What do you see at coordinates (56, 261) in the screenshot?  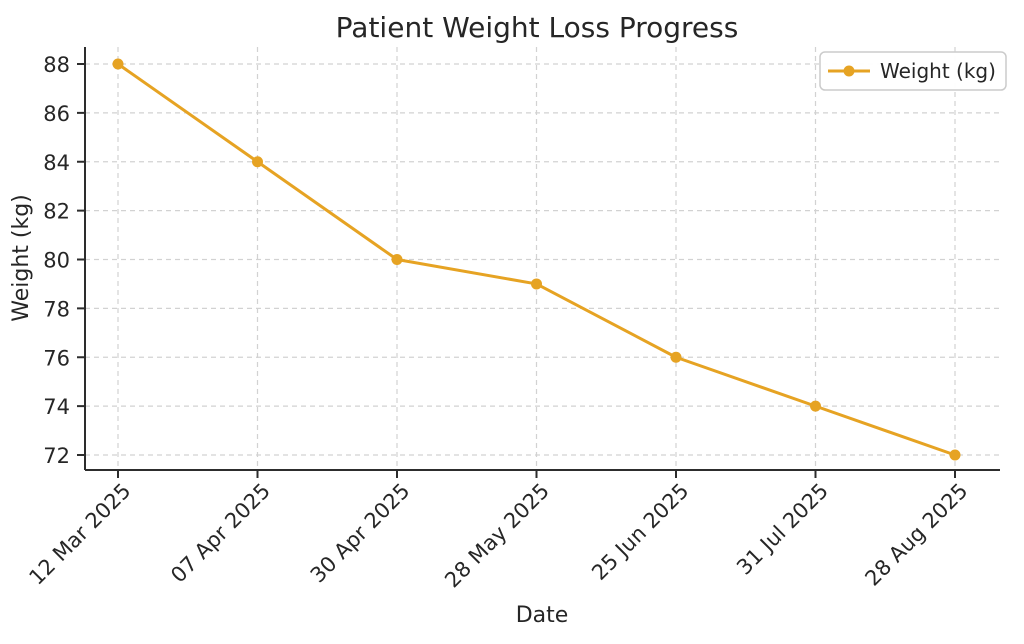 I see `y-tick-label: 80` at bounding box center [56, 261].